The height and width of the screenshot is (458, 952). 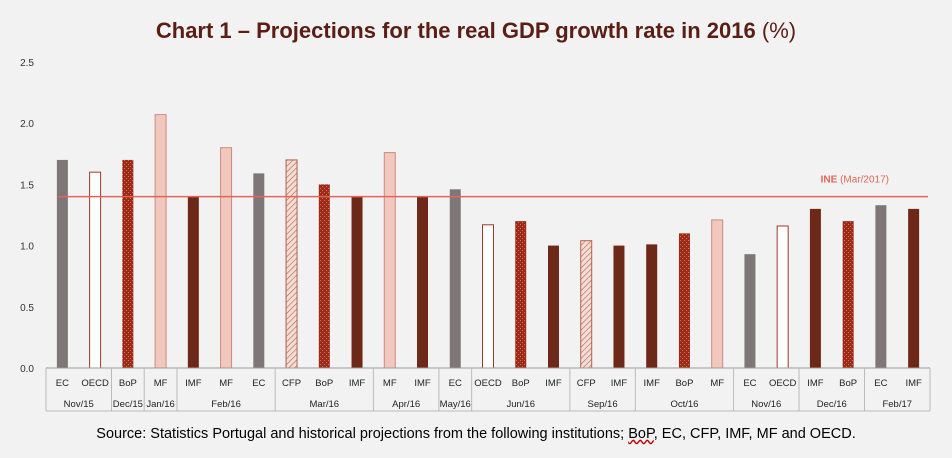 I want to click on reference-line-label-sub: (Mar/2017), so click(x=864, y=180).